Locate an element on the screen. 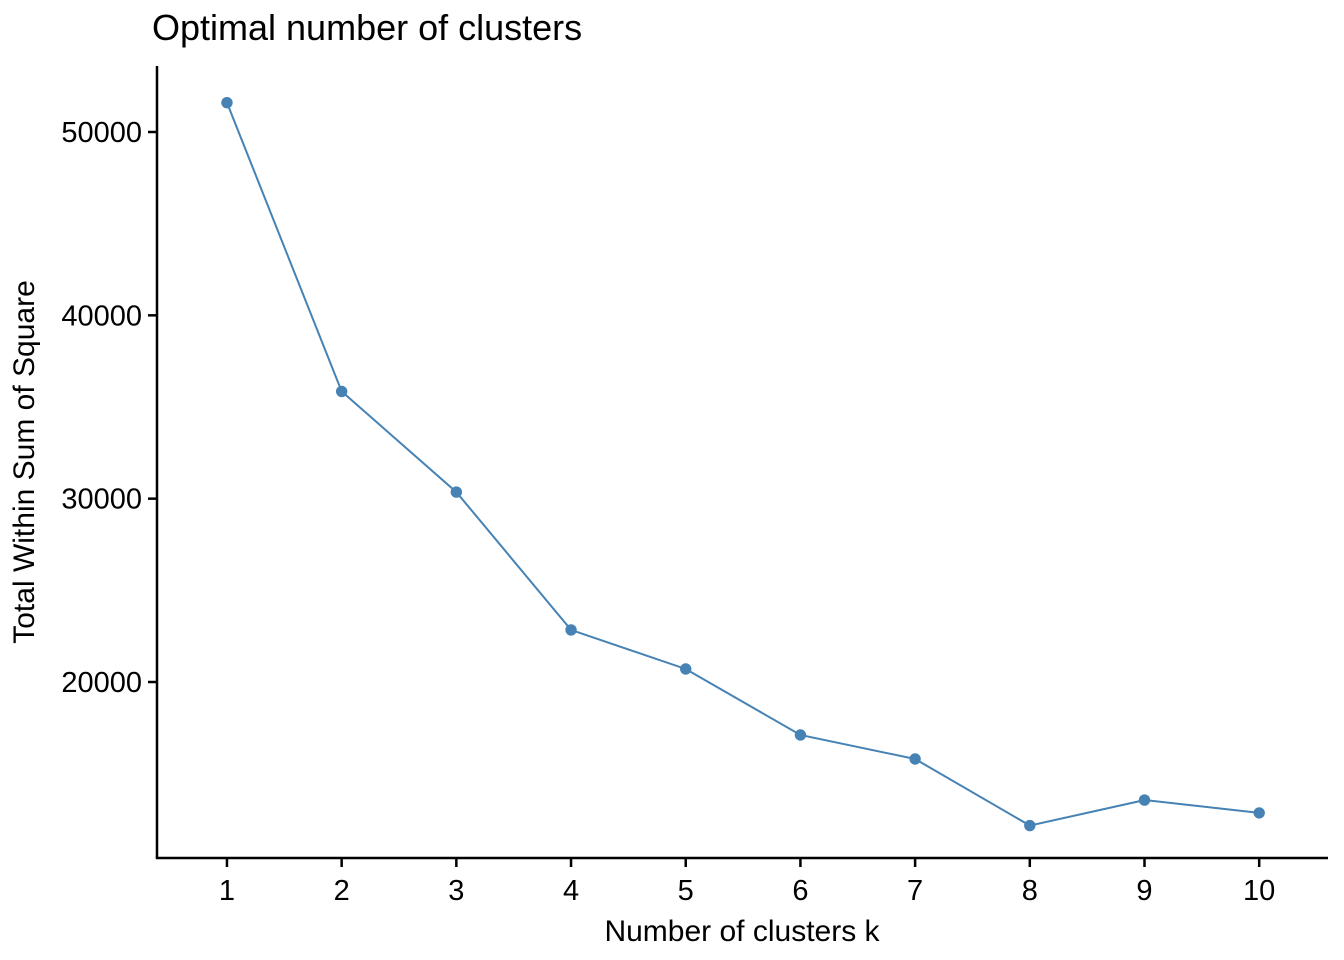  chart-title: Optimal number of clusters is located at coordinates (367, 27).